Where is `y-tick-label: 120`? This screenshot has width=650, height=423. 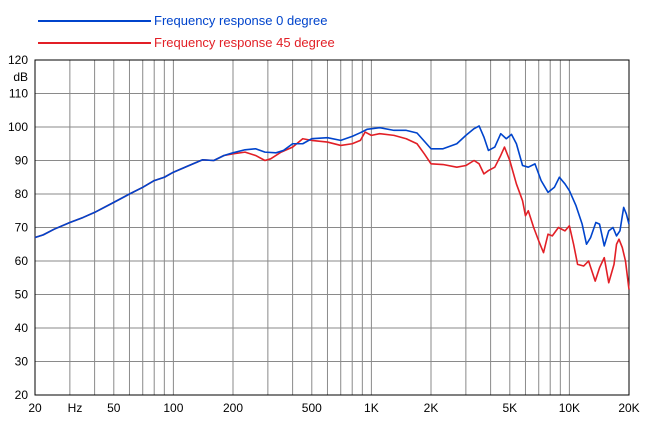 y-tick-label: 120 is located at coordinates (18, 60).